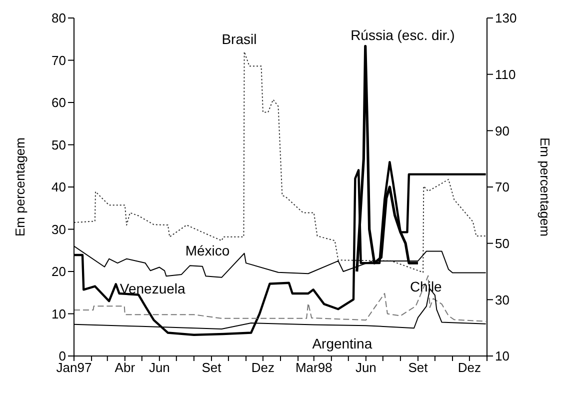 The width and height of the screenshot is (565, 402). I want to click on series-label: Argentina, so click(342, 343).